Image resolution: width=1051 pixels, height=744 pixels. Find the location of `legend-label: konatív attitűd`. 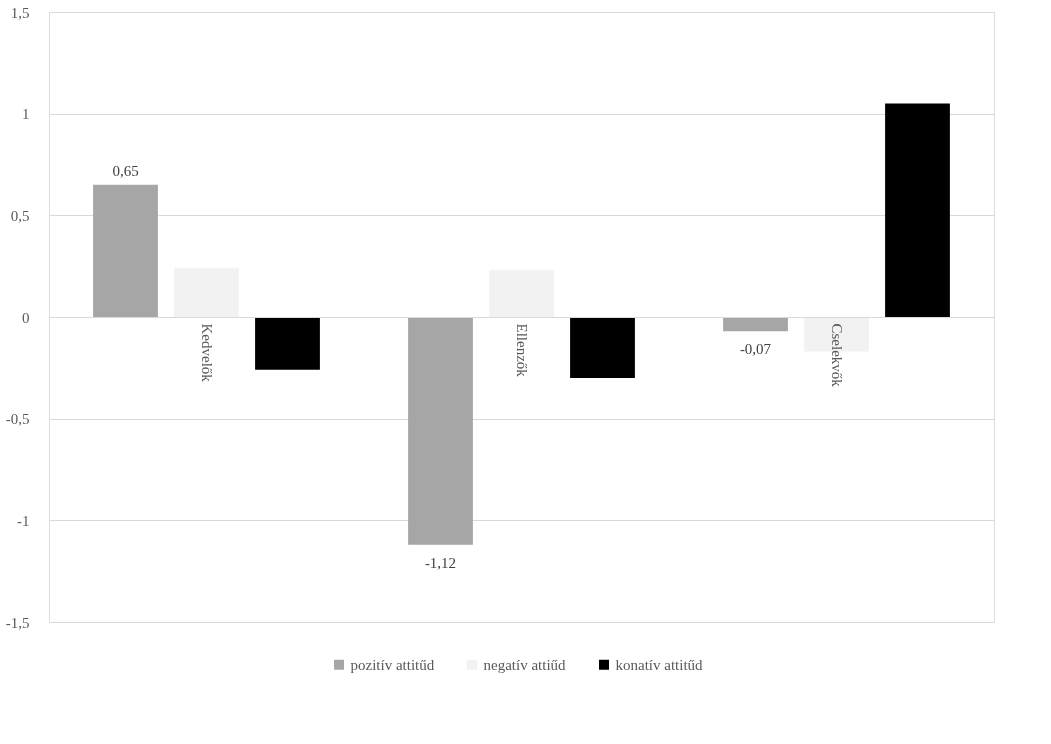

legend-label: konatív attitűd is located at coordinates (659, 664).